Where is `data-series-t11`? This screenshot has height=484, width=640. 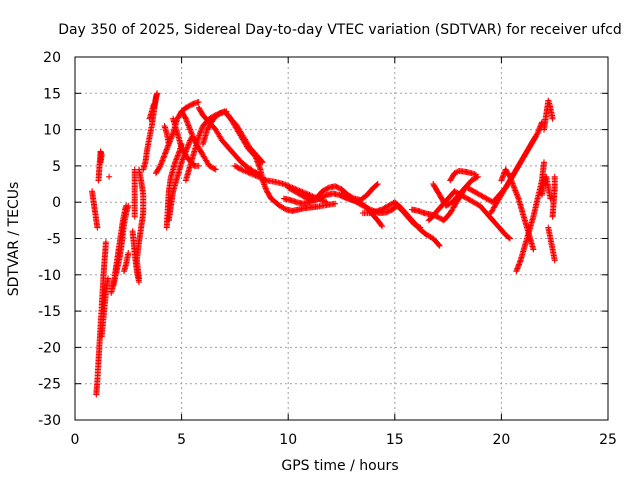
data-series-t11 is located at coordinates (140, 224).